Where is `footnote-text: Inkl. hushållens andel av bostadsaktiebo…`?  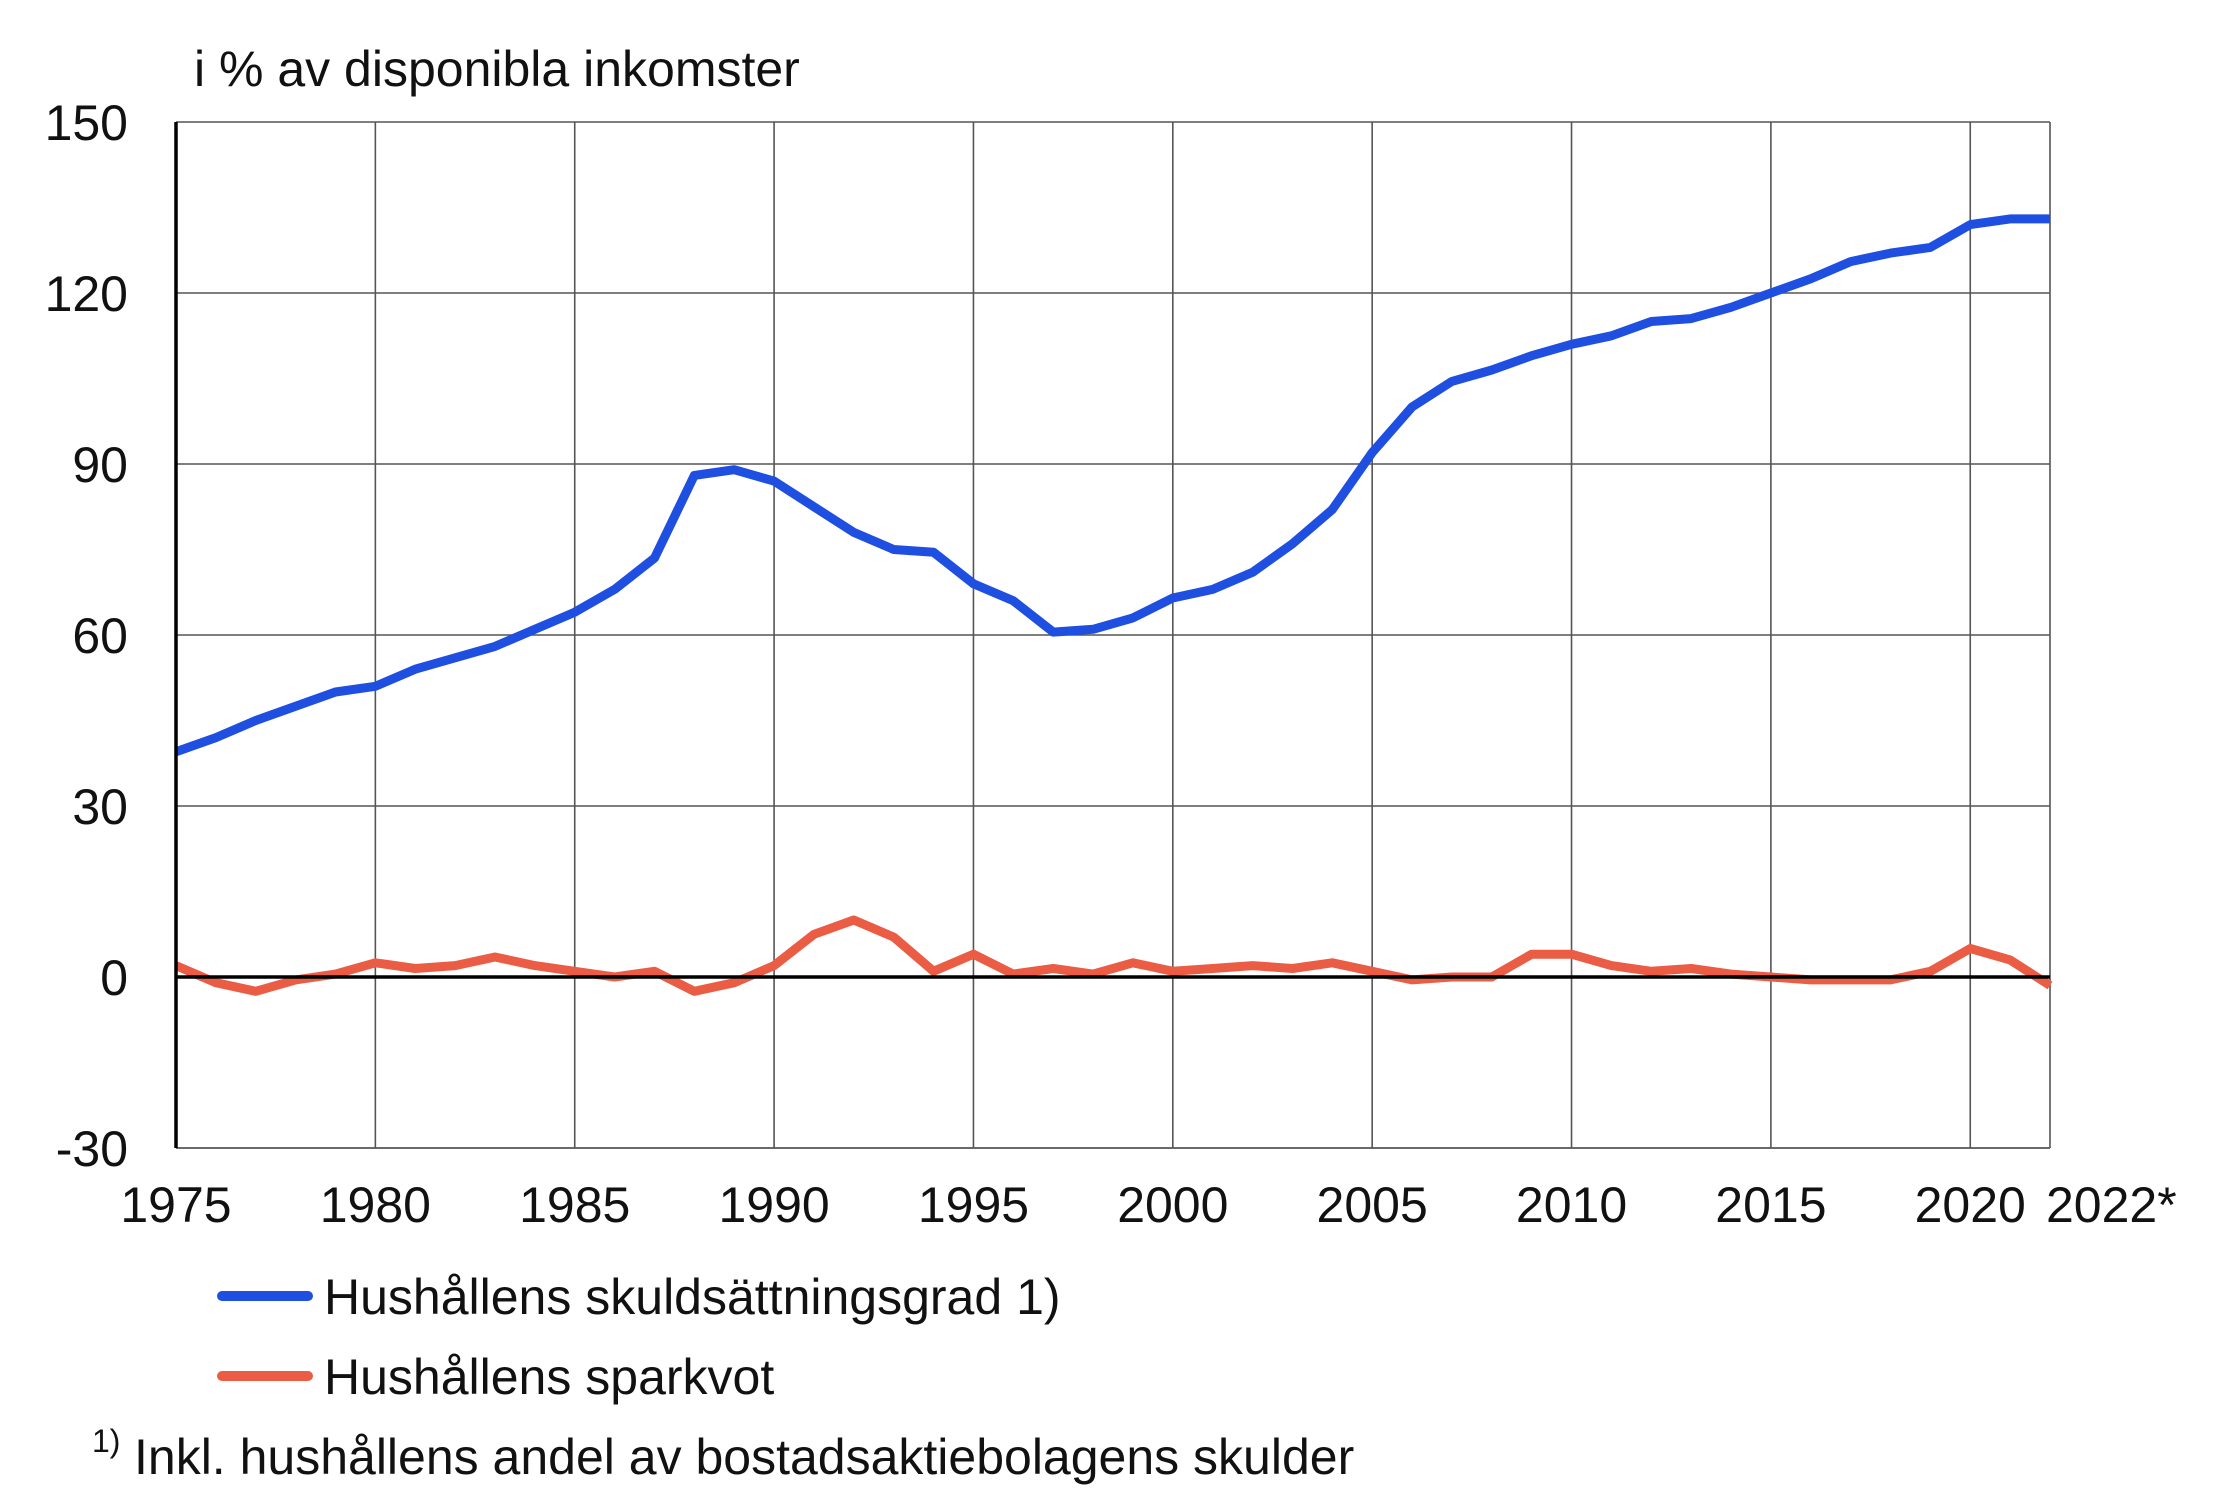
footnote-text: Inkl. hushållens andel av bostadsaktiebo… is located at coordinates (744, 1457).